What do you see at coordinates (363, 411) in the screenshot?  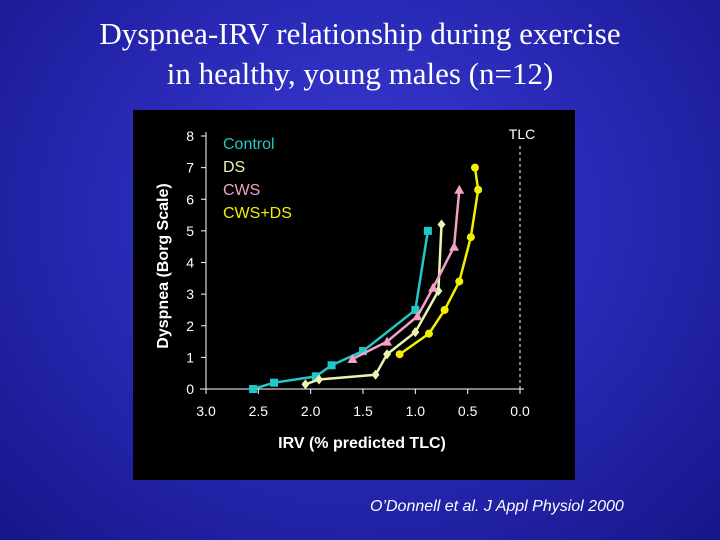 I see `x-tick-label: 1.5` at bounding box center [363, 411].